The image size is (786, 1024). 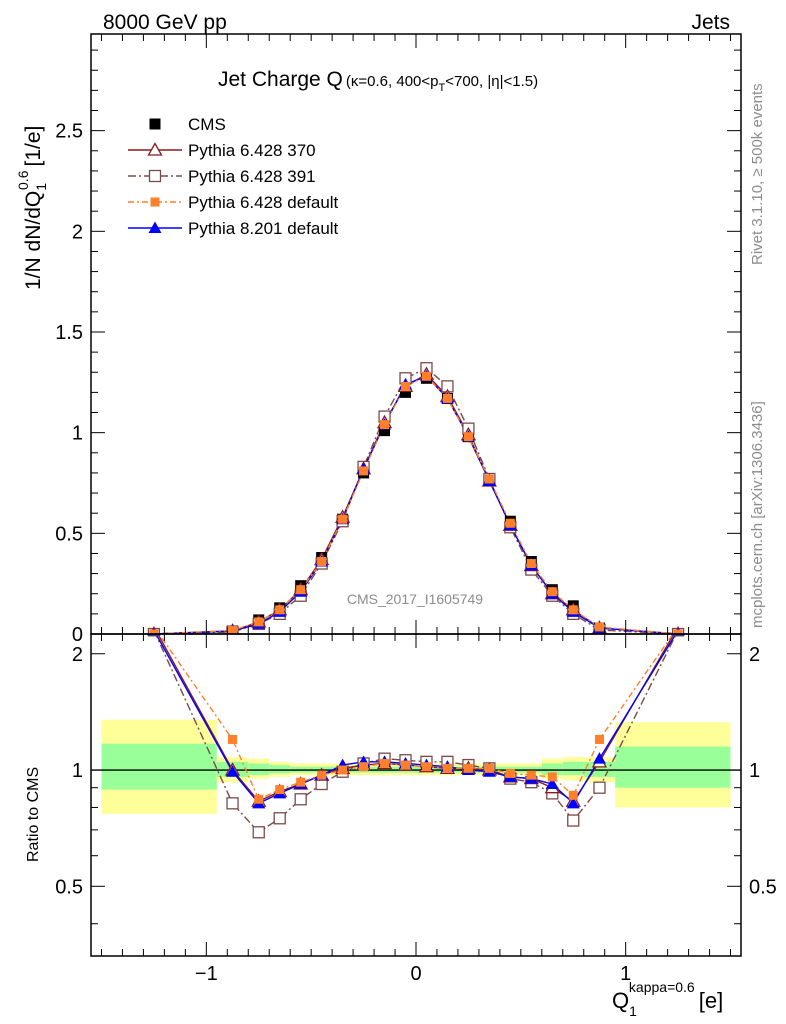 What do you see at coordinates (754, 655) in the screenshot?
I see `ratio-tick-label-right: 2` at bounding box center [754, 655].